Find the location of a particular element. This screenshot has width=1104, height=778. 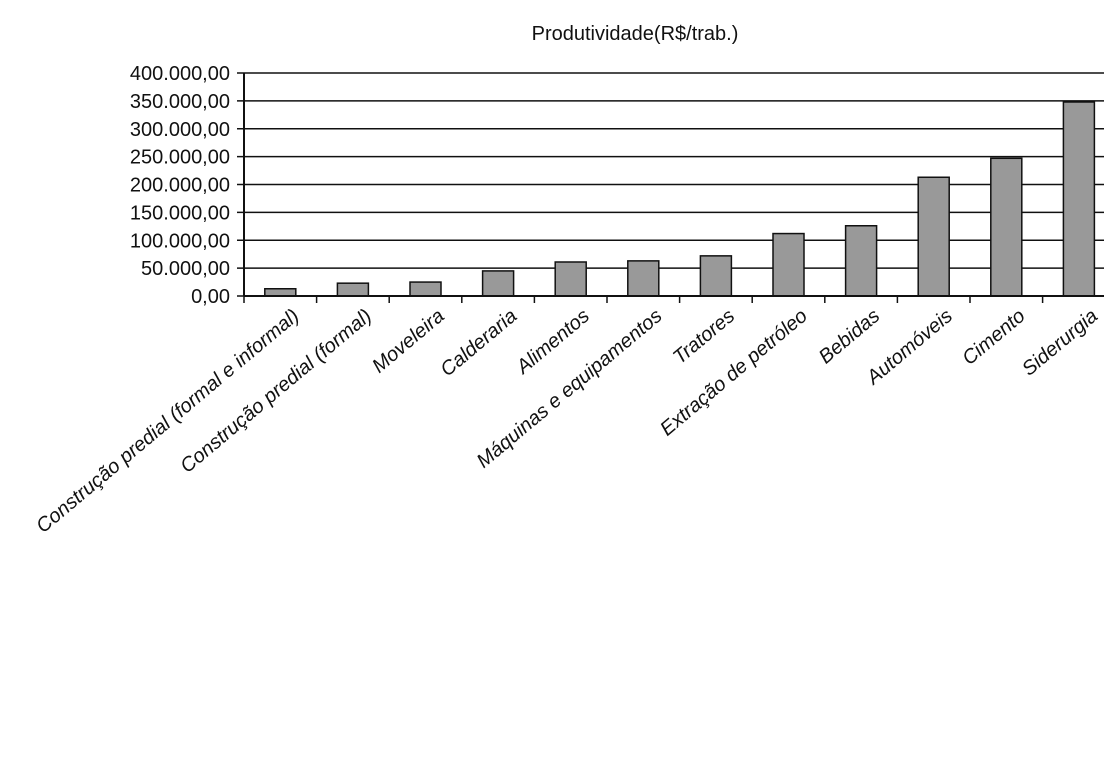

y-tick-label: 400.000,00 is located at coordinates (180, 74).